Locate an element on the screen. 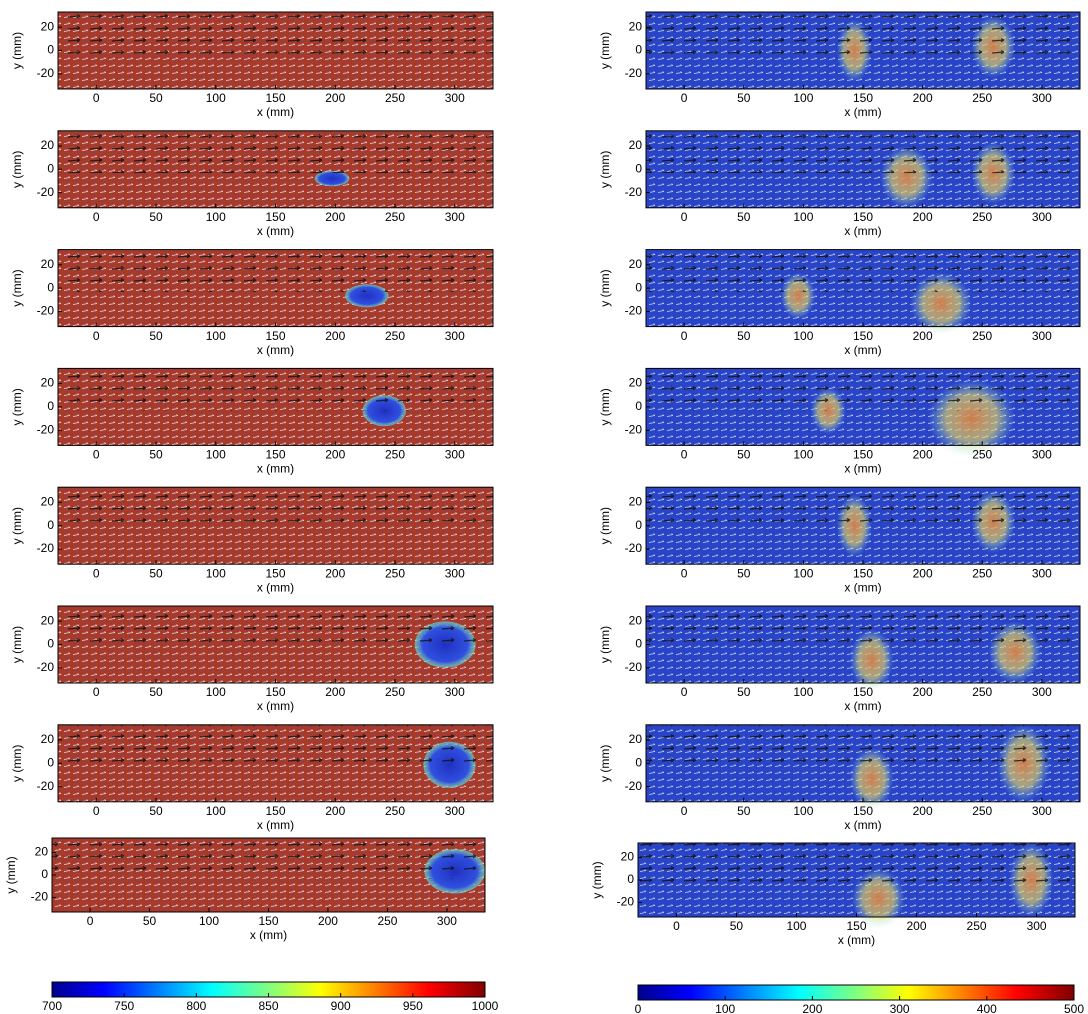  structure is located at coordinates (332, 178).